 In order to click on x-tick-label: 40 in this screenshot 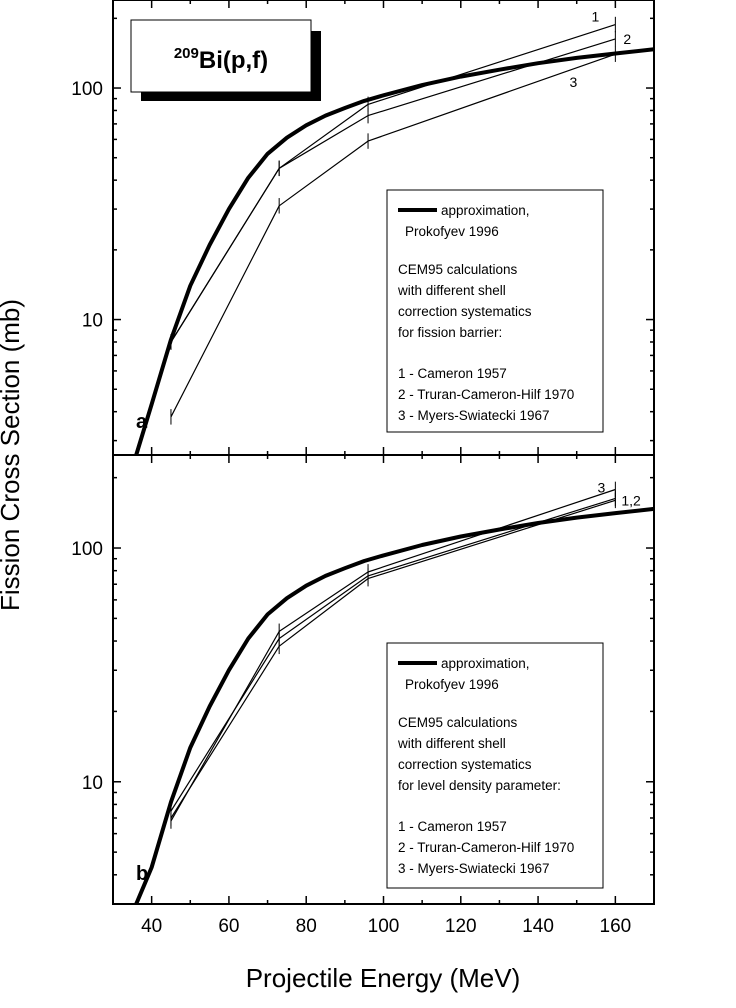, I will do `click(151, 926)`.